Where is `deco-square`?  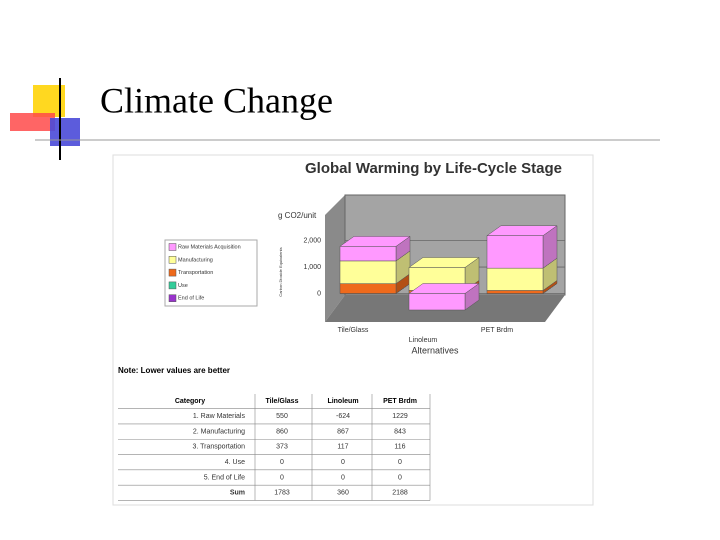 deco-square is located at coordinates (65, 132).